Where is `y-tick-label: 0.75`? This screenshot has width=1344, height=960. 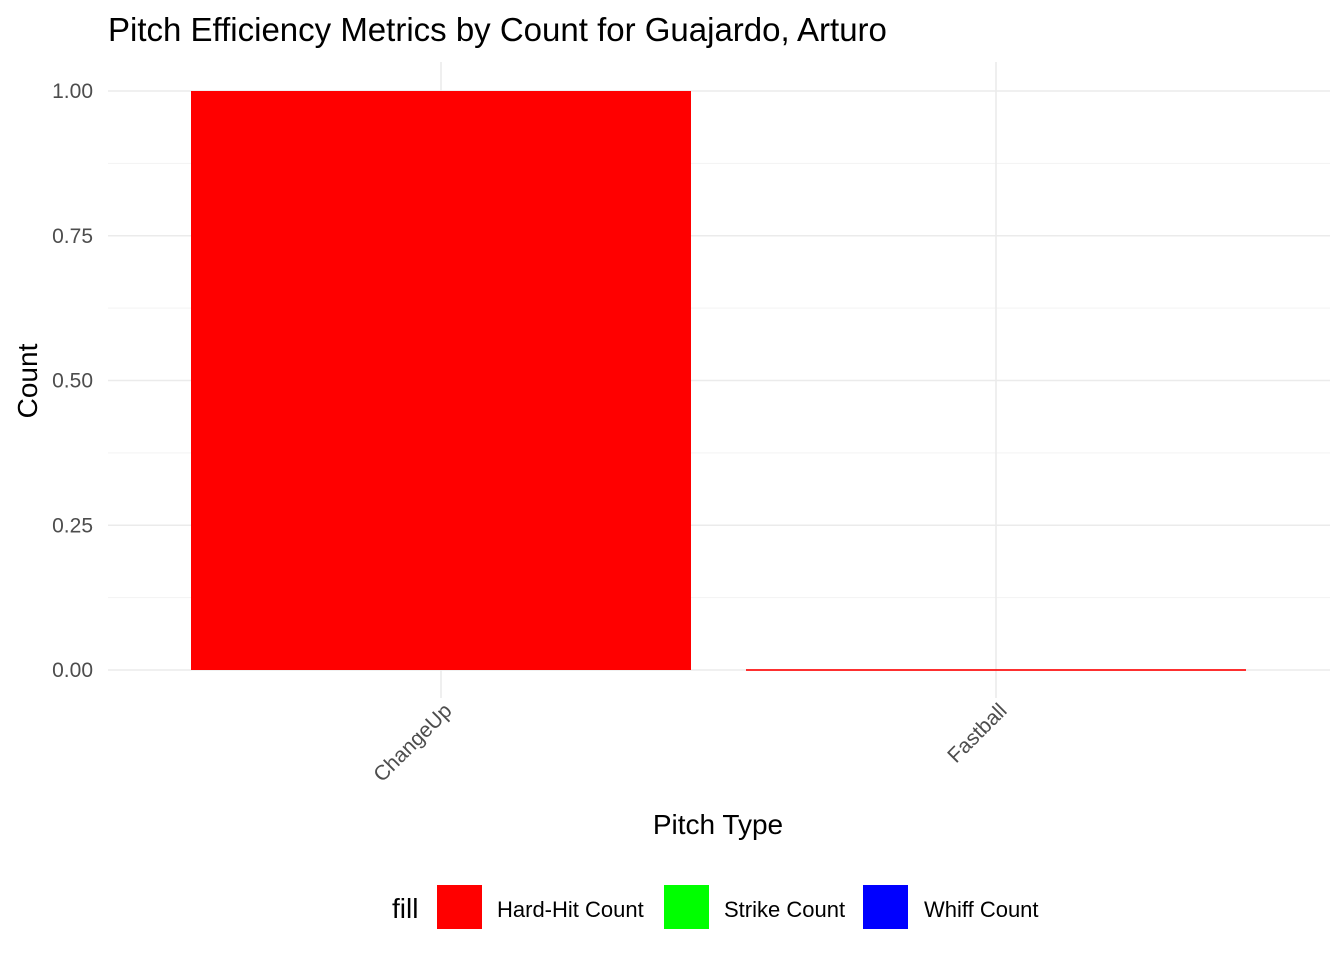 y-tick-label: 0.75 is located at coordinates (72, 236).